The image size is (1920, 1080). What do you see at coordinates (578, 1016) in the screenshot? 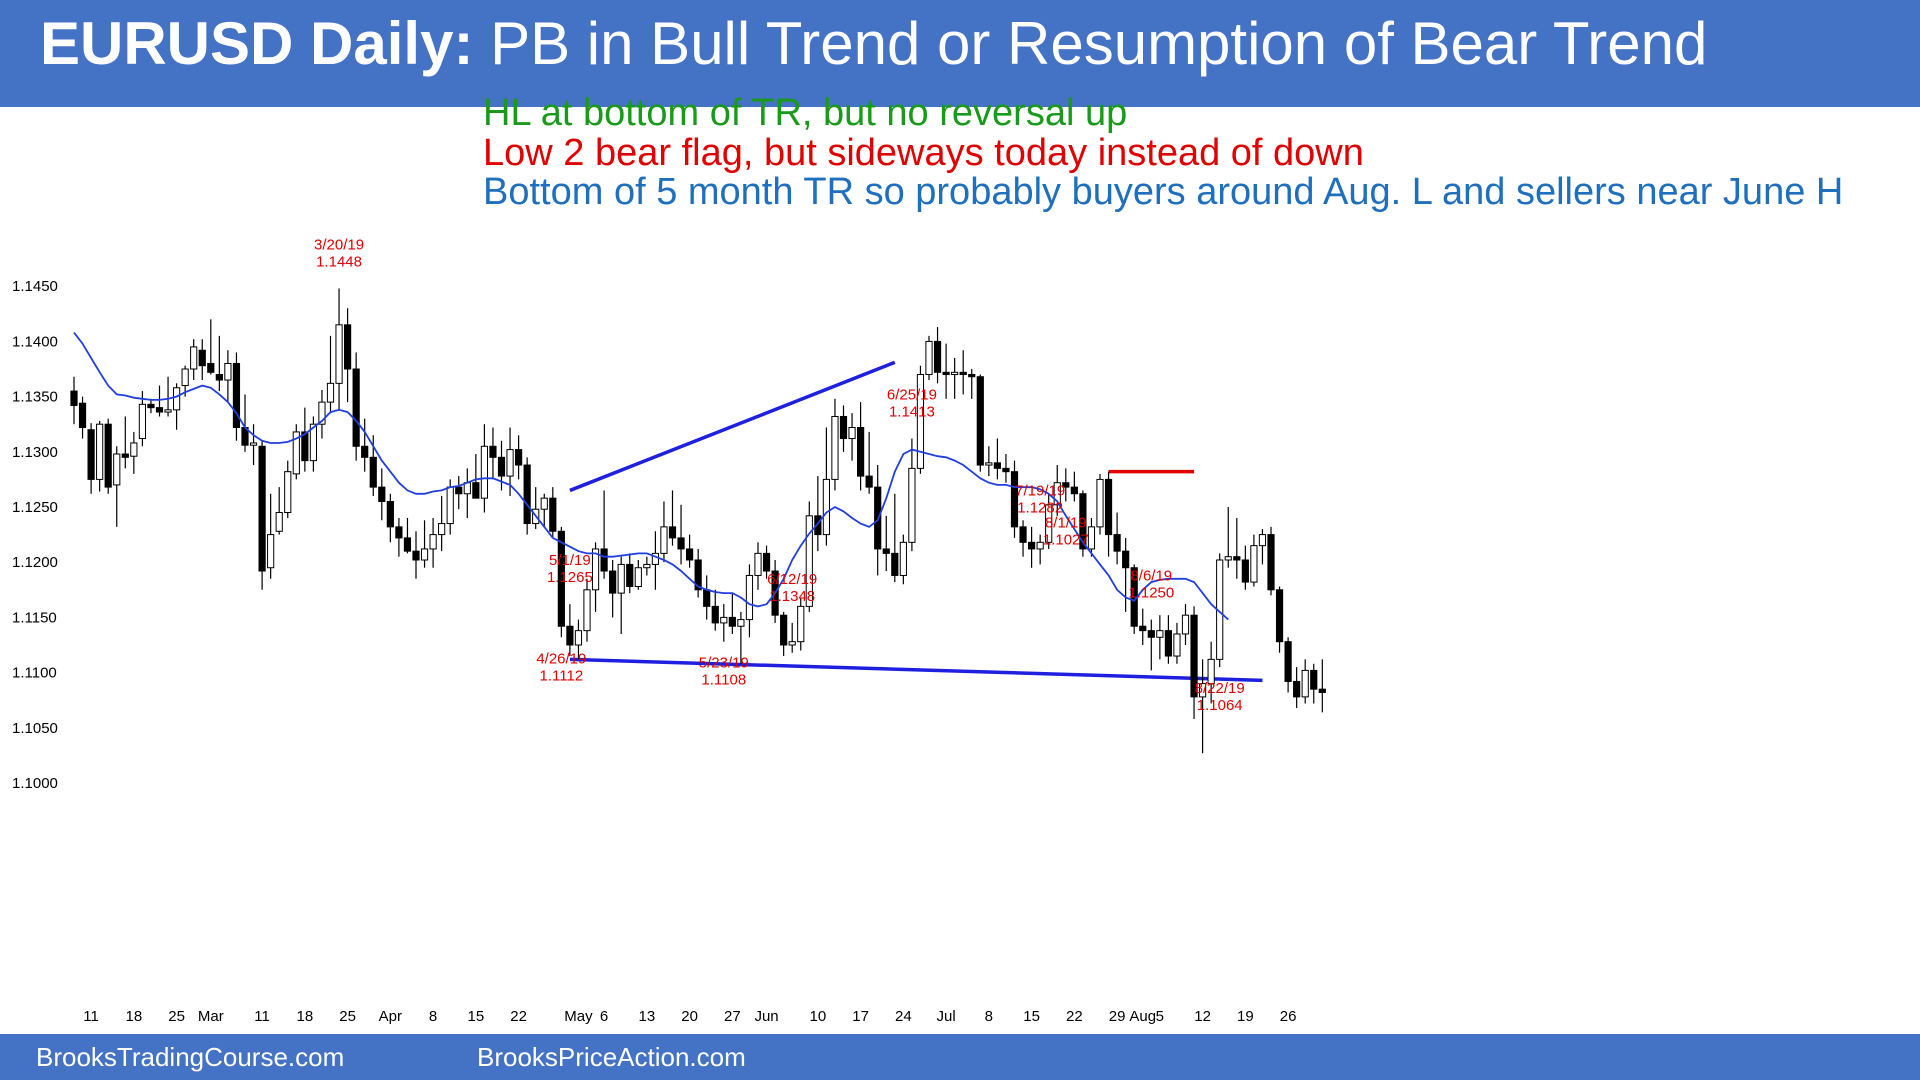
I see `x-tick-label: May` at bounding box center [578, 1016].